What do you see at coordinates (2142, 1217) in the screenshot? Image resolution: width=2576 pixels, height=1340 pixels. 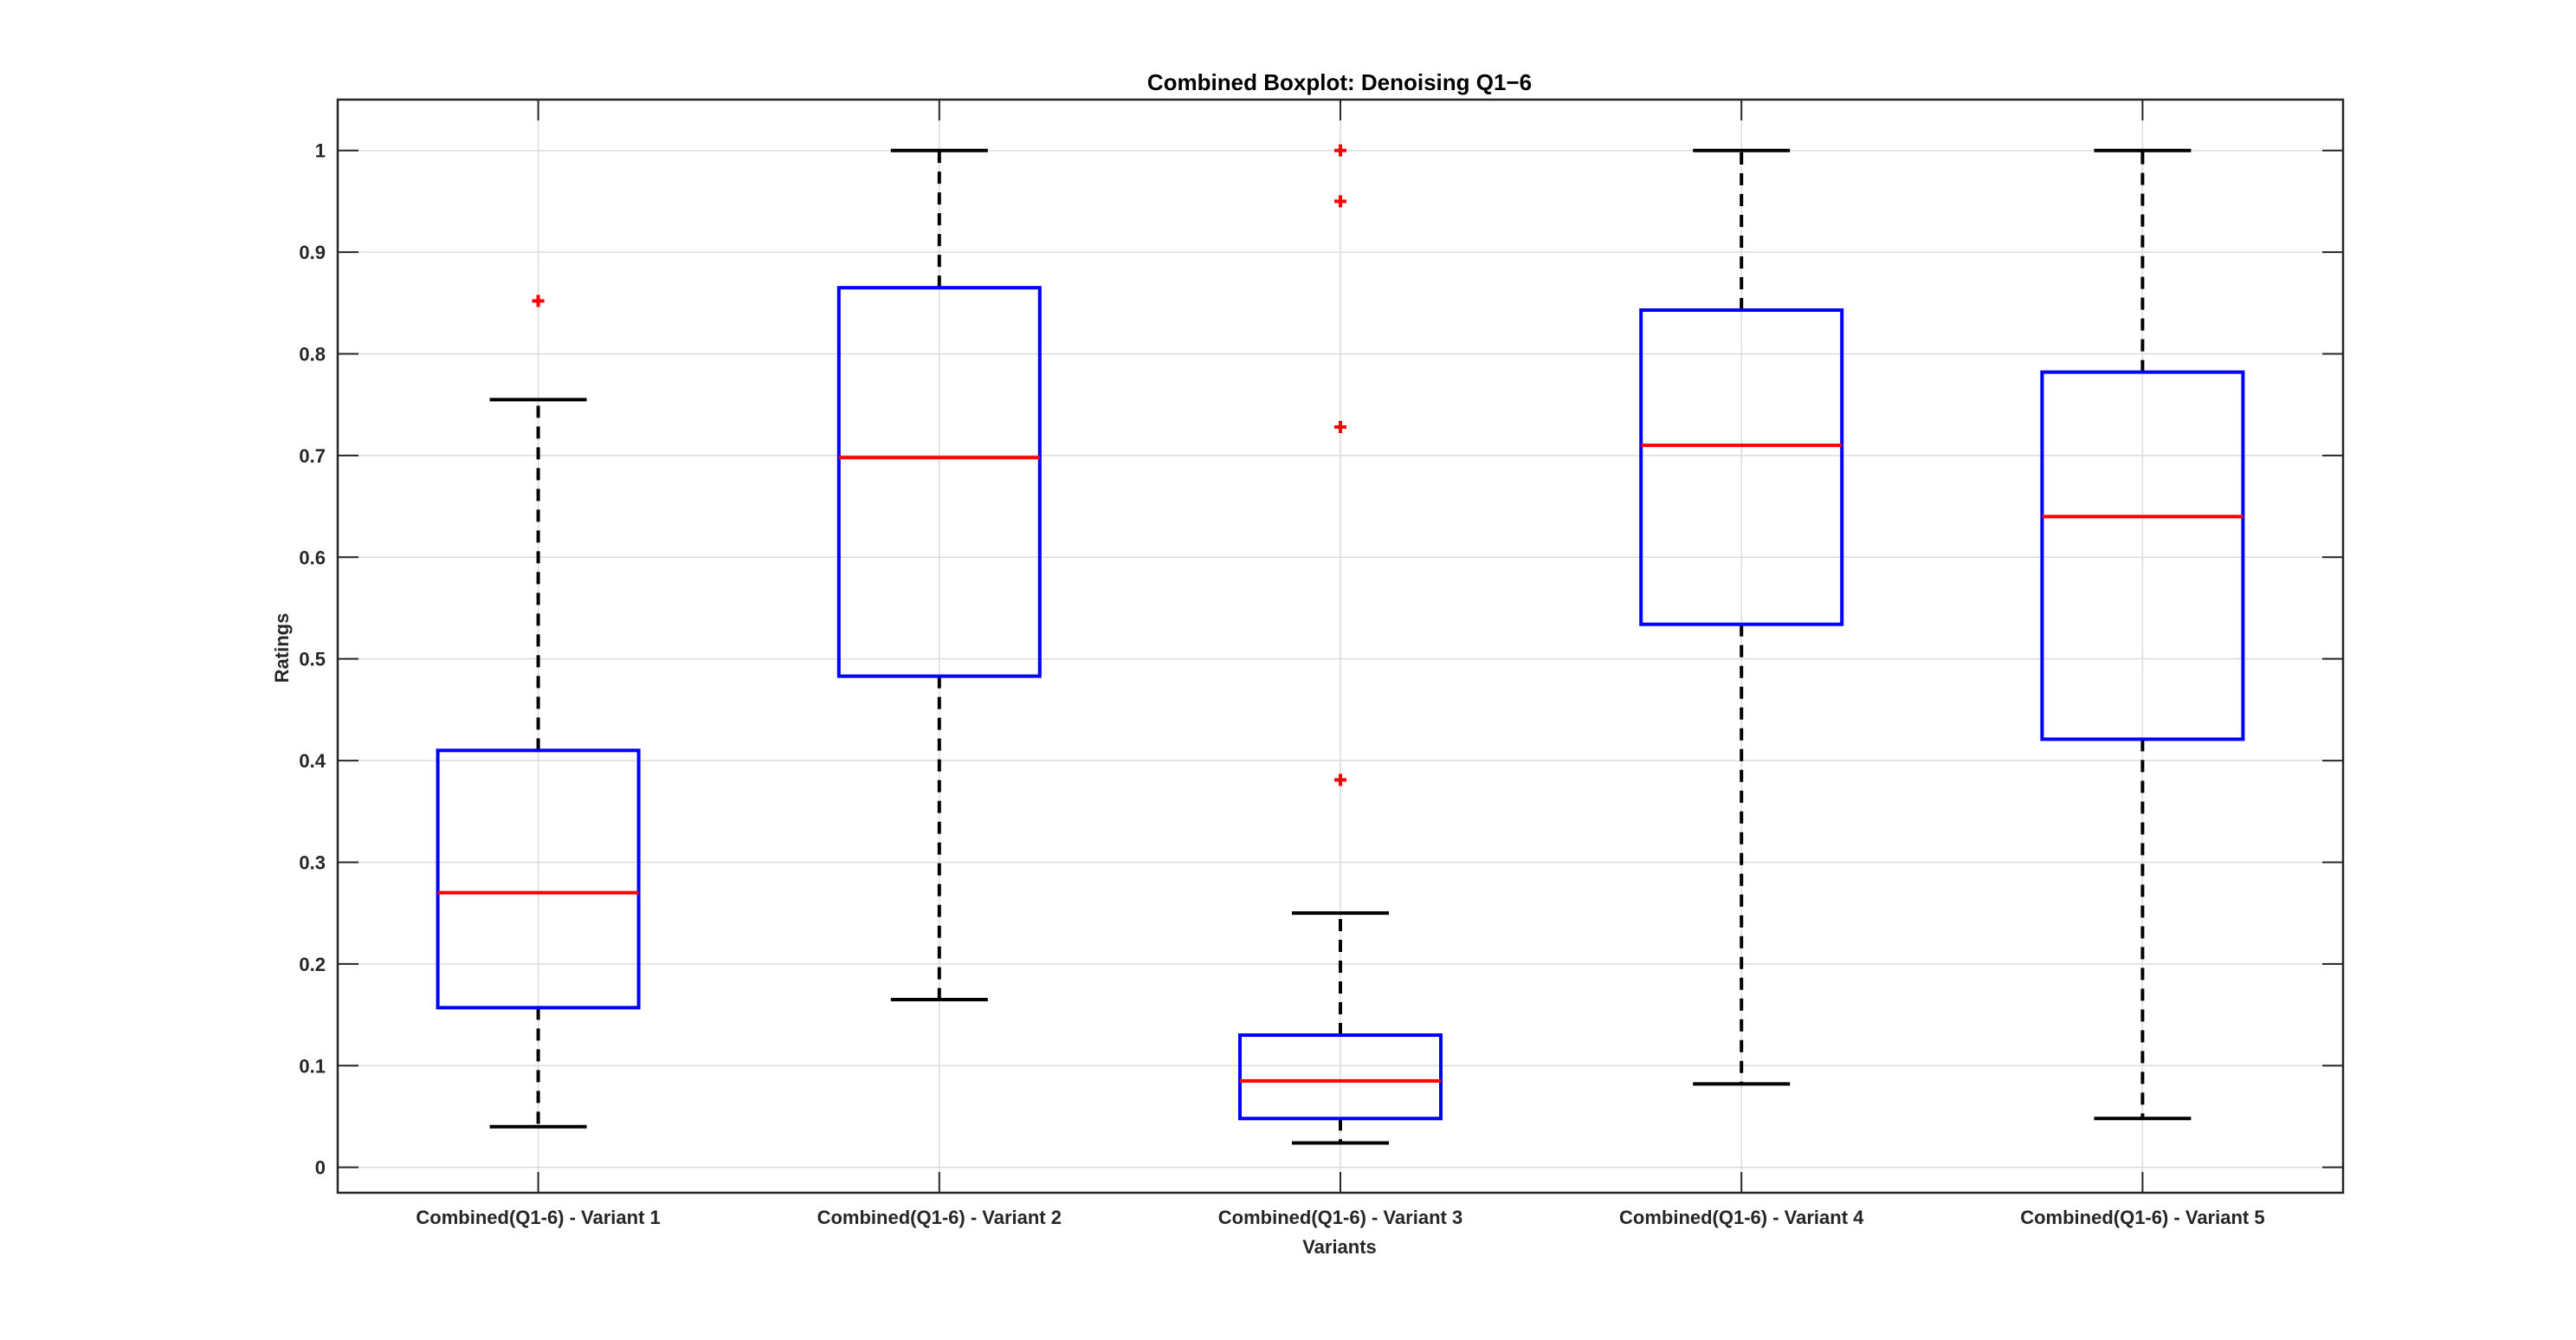 I see `x-tick-label: Combined(Q1-6) - Variant 5` at bounding box center [2142, 1217].